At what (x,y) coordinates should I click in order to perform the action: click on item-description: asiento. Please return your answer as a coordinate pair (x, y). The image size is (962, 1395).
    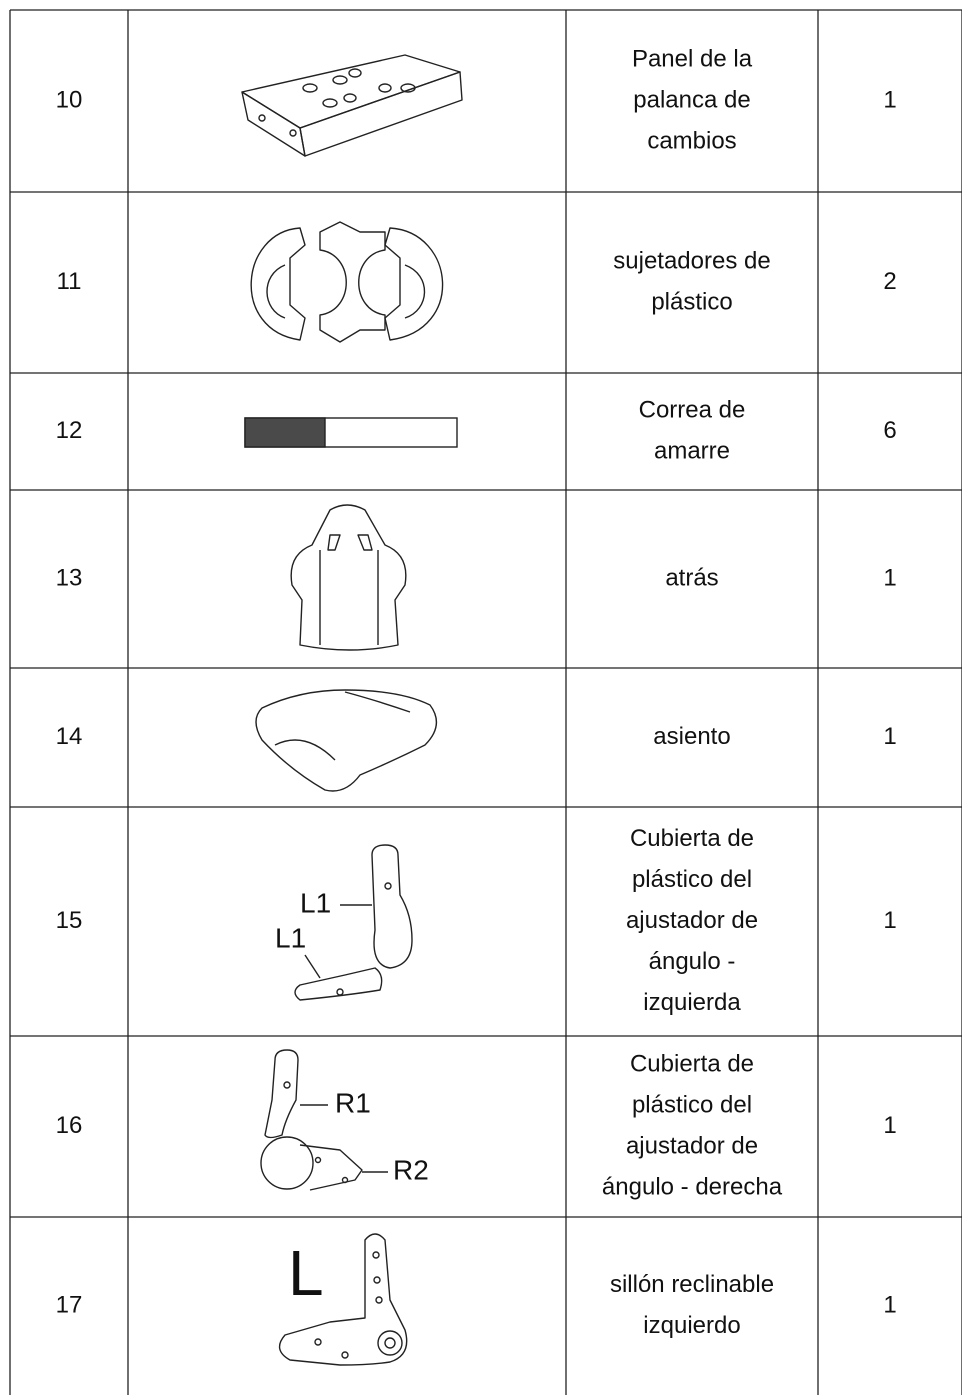
    Looking at the image, I should click on (691, 736).